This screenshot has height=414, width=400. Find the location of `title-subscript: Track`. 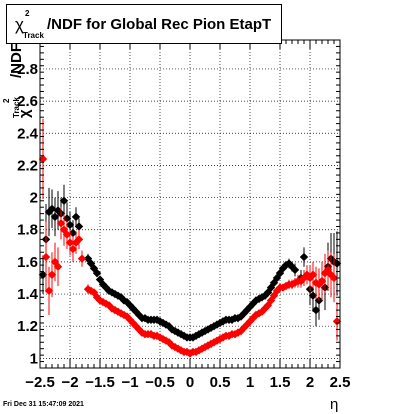

title-subscript: Track is located at coordinates (33, 35).